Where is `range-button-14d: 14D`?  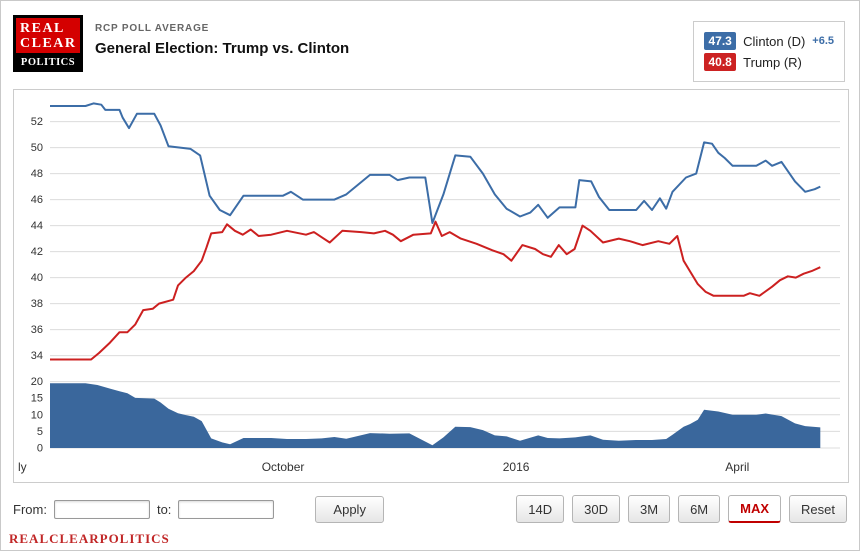
range-button-14d: 14D is located at coordinates (540, 509).